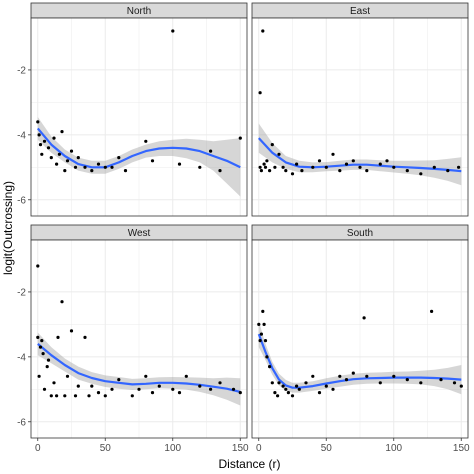  I want to click on x-tick-label: 0, so click(38, 448).